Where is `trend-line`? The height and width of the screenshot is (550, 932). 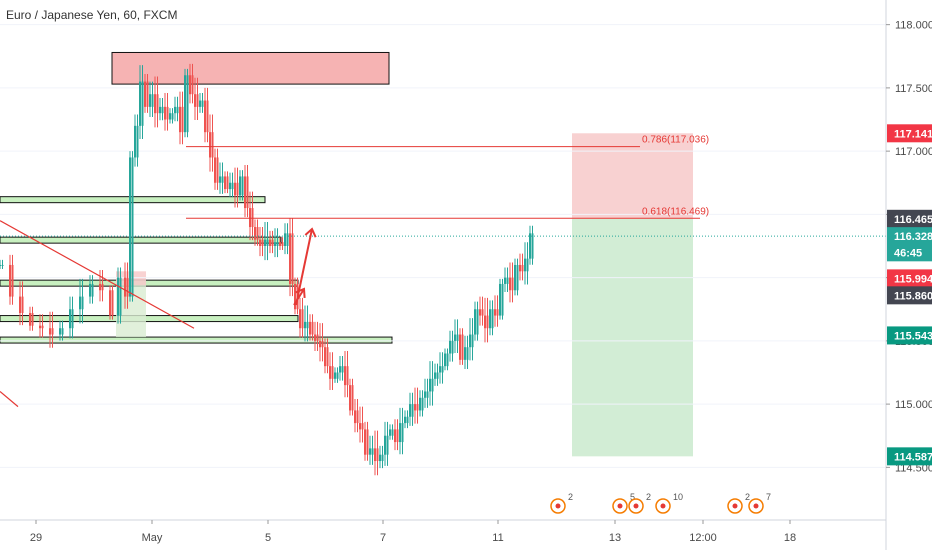 trend-line is located at coordinates (9, 399).